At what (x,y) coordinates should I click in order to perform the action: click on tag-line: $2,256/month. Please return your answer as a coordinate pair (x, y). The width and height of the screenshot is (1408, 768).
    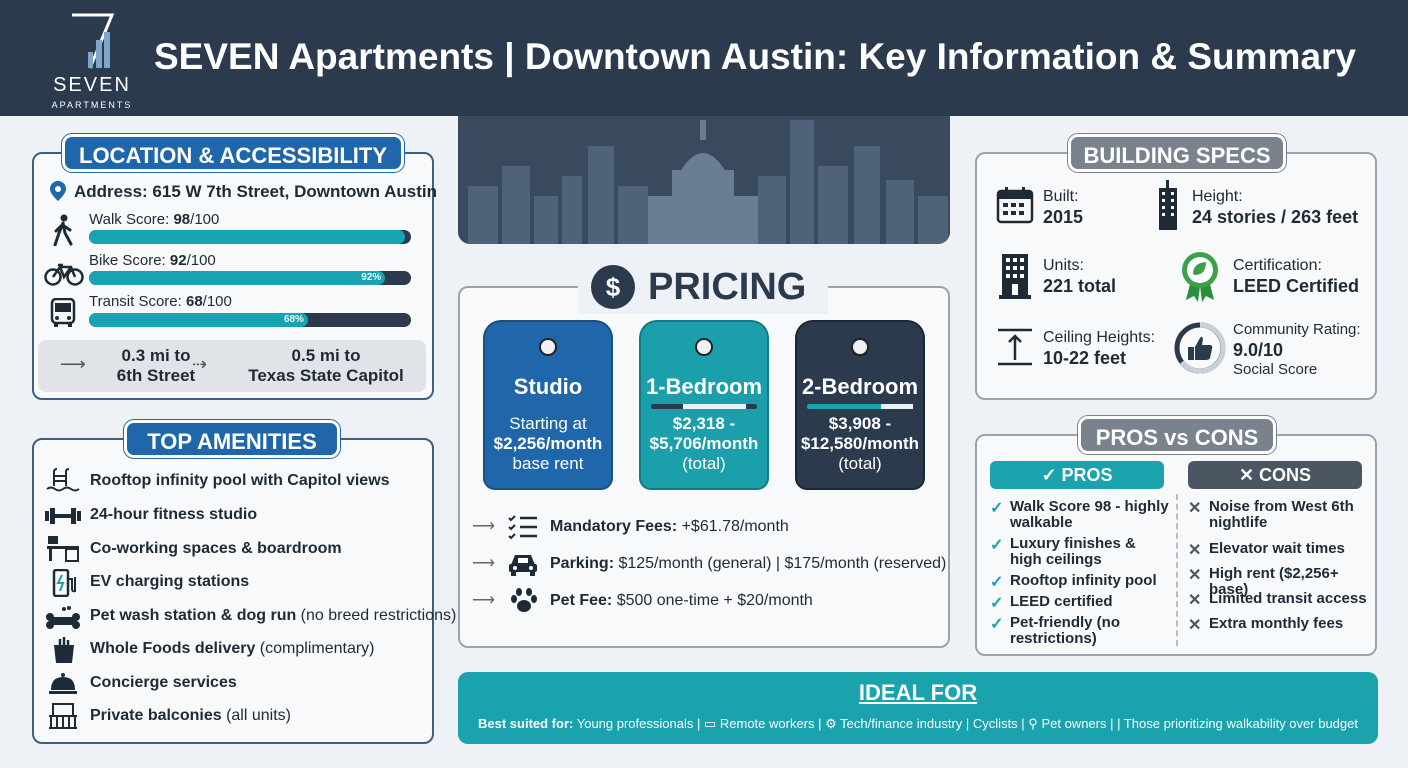
    Looking at the image, I should click on (548, 443).